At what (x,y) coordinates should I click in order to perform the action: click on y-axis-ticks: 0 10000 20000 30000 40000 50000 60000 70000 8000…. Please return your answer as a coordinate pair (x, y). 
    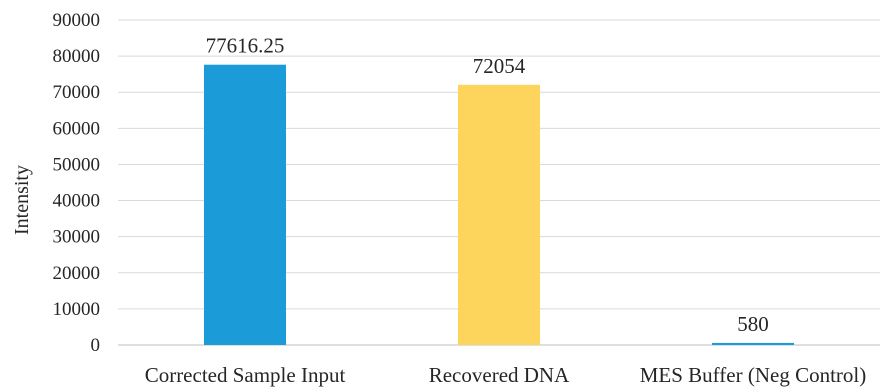
    Looking at the image, I should click on (77, 183).